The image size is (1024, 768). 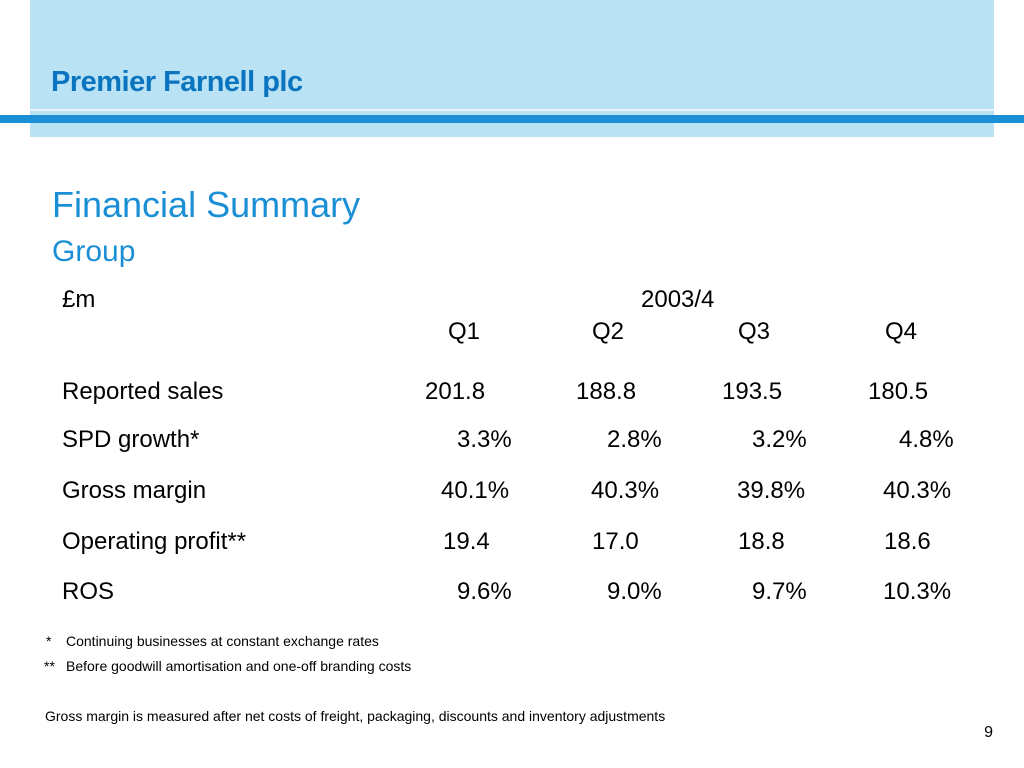 I want to click on footnote-marker: **, so click(x=49, y=666).